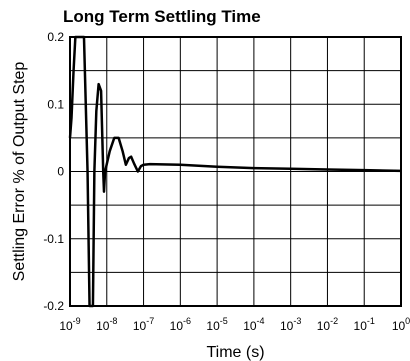 The height and width of the screenshot is (361, 410). What do you see at coordinates (401, 324) in the screenshot?
I see `x-tick-label-9: 10⁰` at bounding box center [401, 324].